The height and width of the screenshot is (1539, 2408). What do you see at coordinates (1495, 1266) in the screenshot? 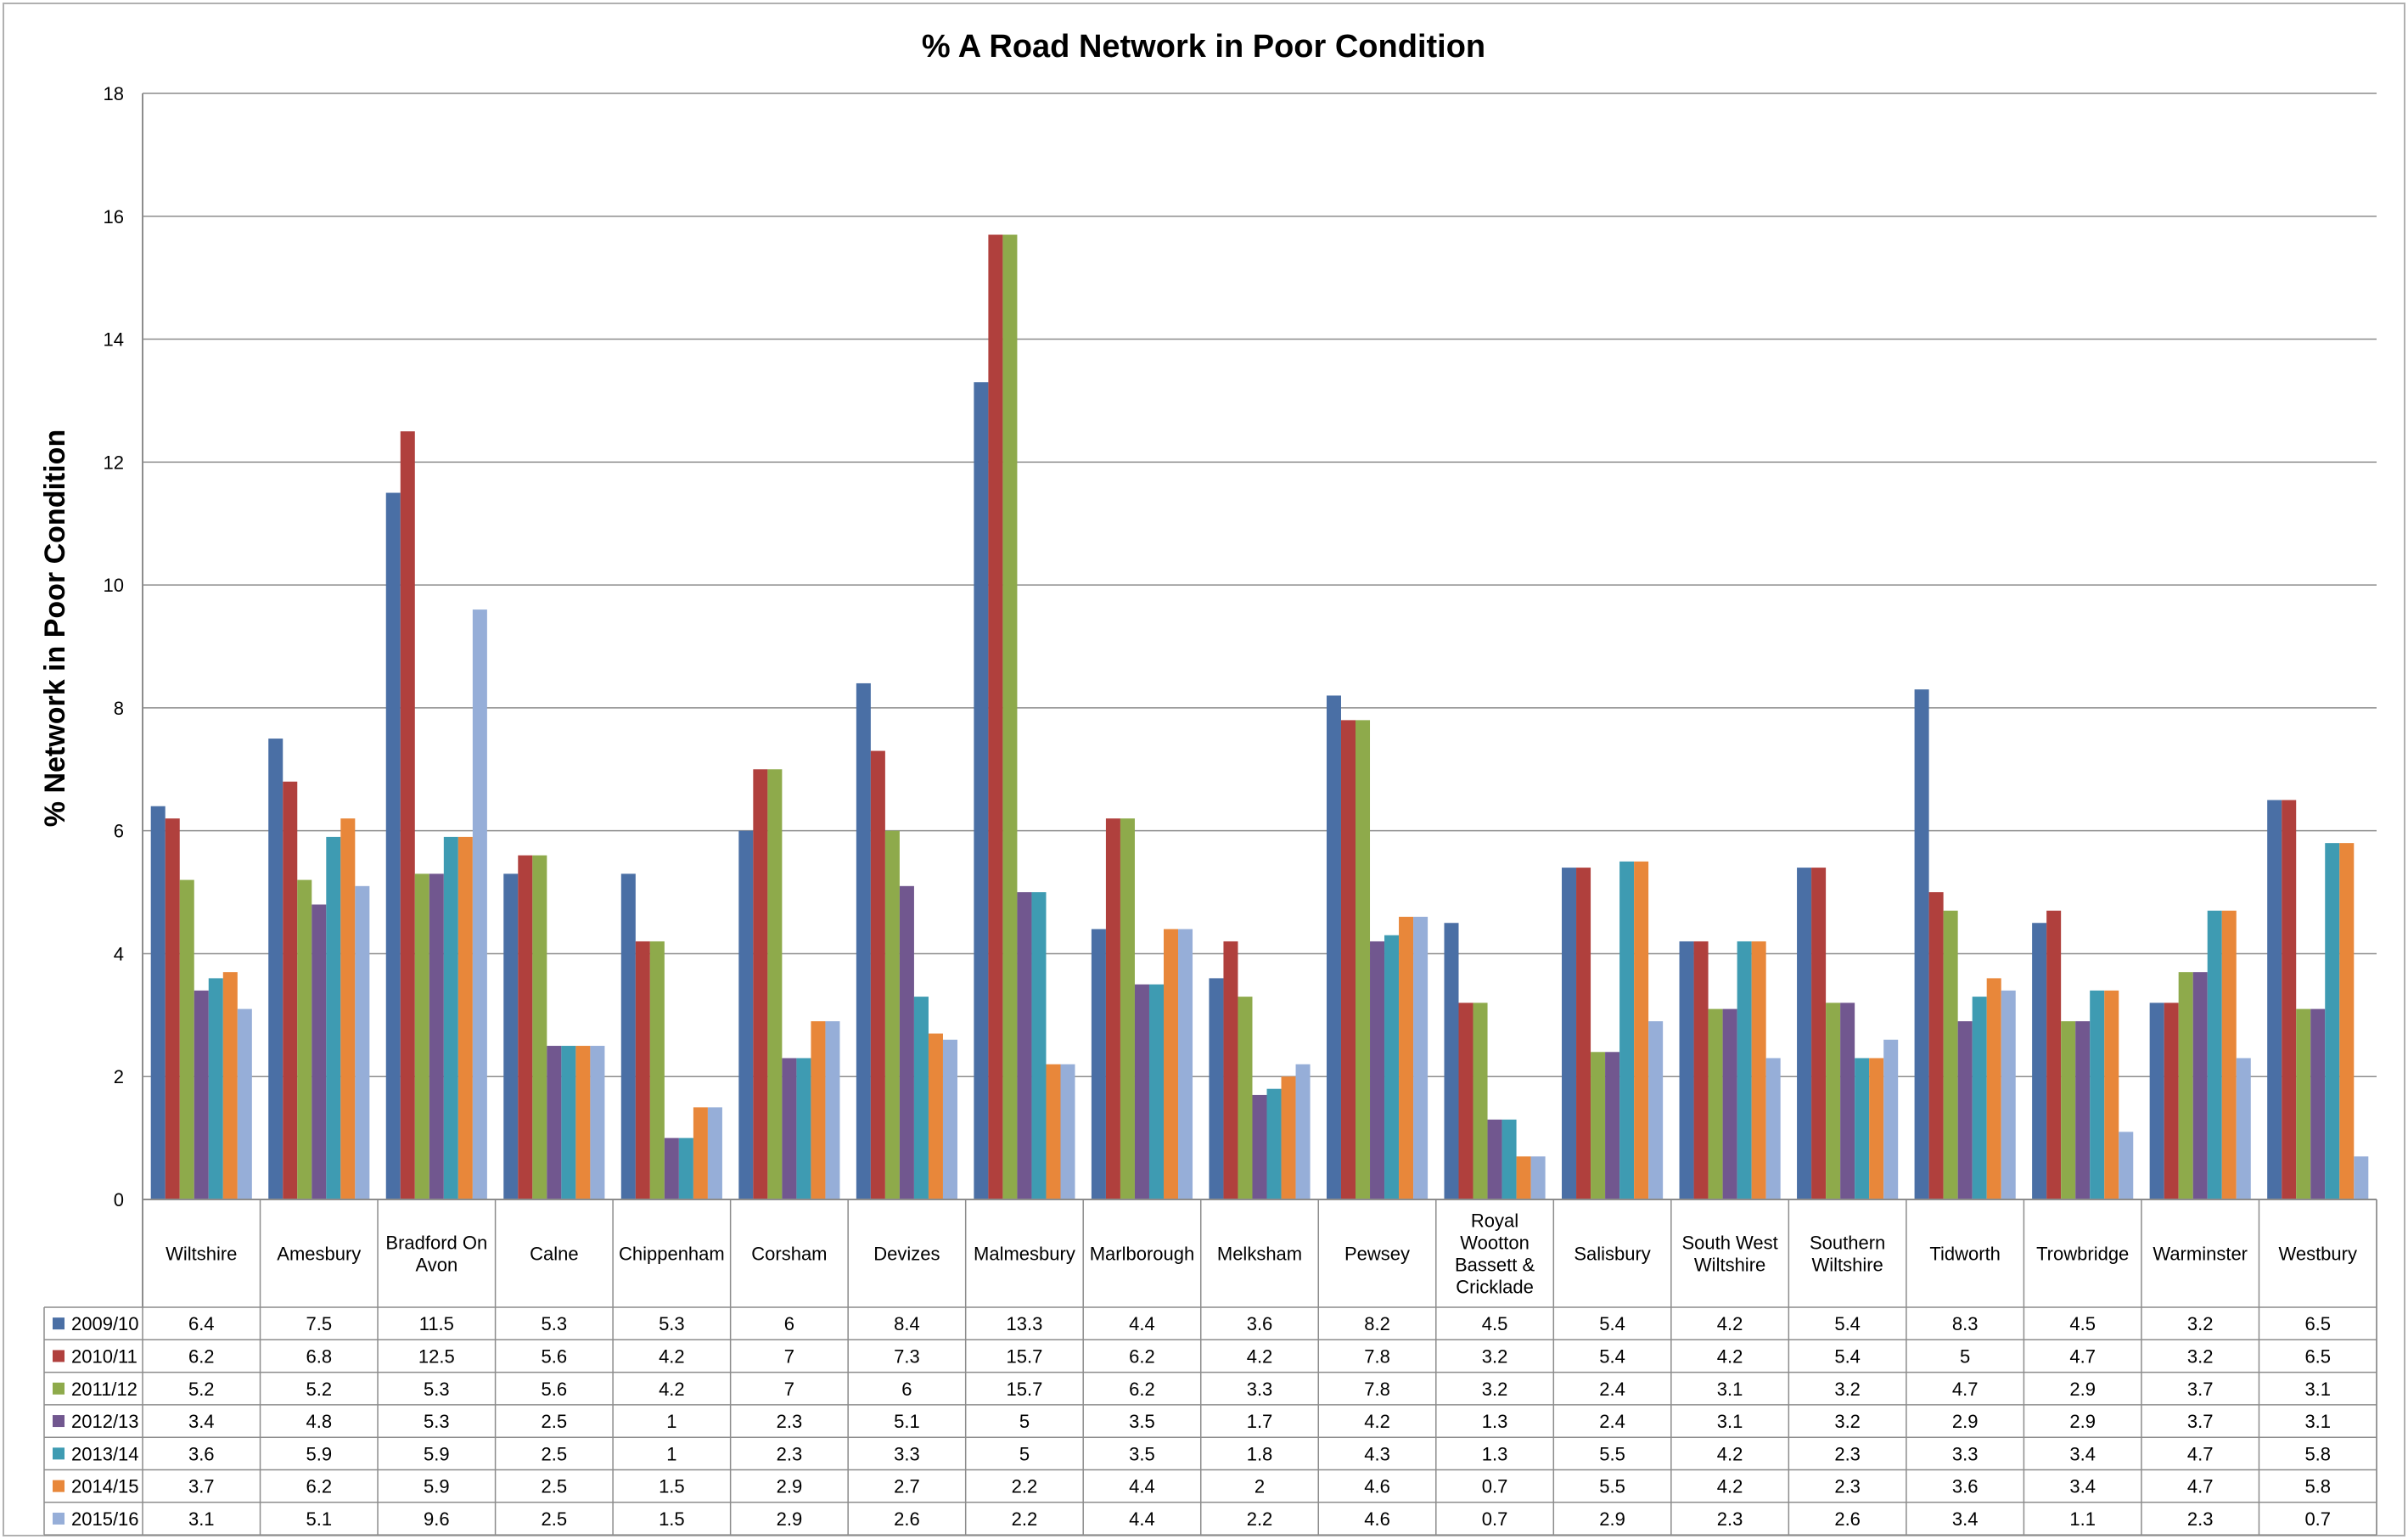
I see `category-label: Bassett &` at bounding box center [1495, 1266].